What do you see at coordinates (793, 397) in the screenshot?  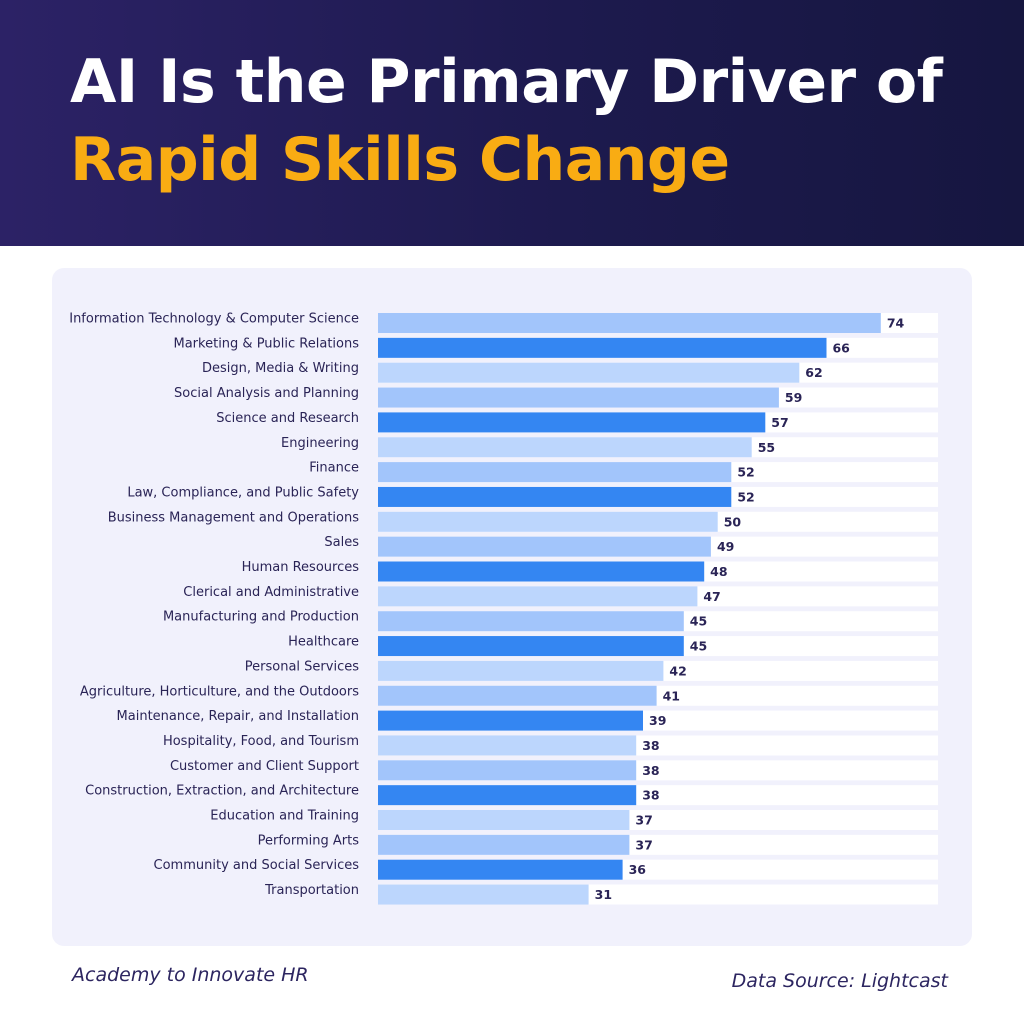 I see `value-label: 59` at bounding box center [793, 397].